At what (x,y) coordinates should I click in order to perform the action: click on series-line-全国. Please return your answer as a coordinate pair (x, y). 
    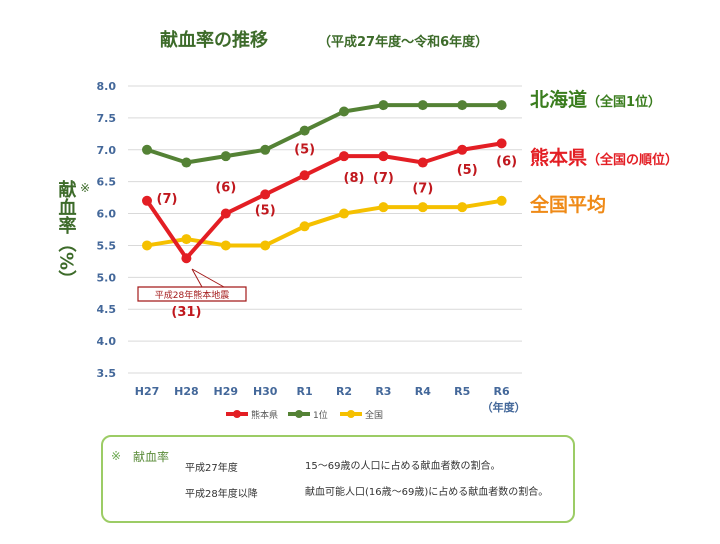
    Looking at the image, I should click on (324, 223).